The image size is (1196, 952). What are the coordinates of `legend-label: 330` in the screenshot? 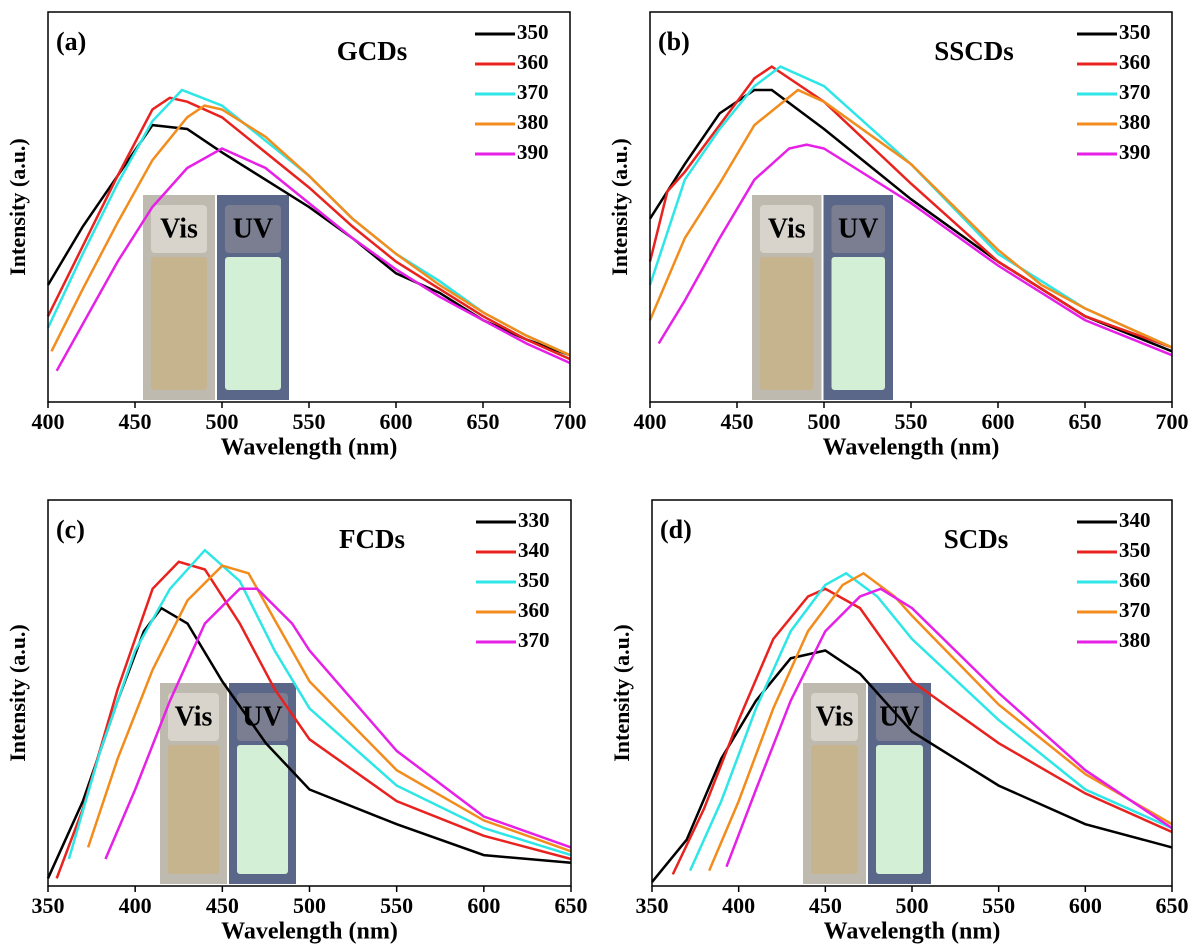 It's located at (534, 520).